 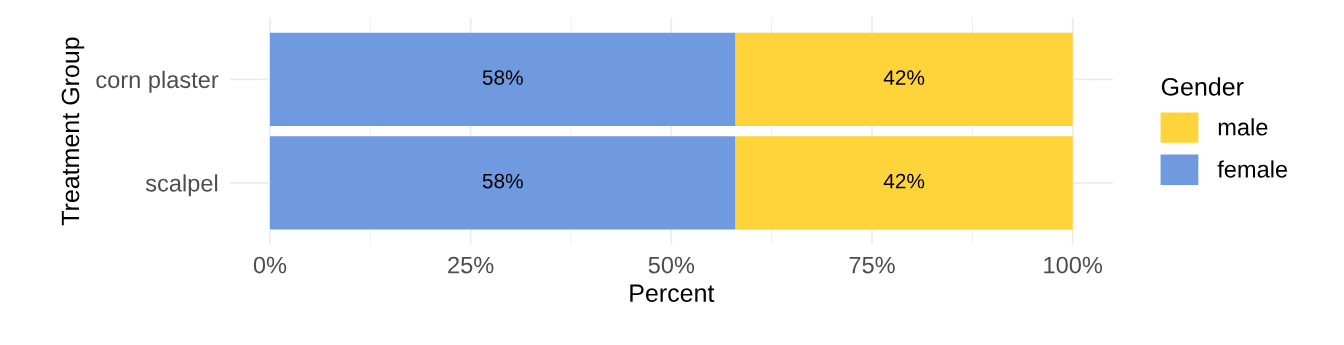 I want to click on legend-title: Gender, so click(x=1202, y=86).